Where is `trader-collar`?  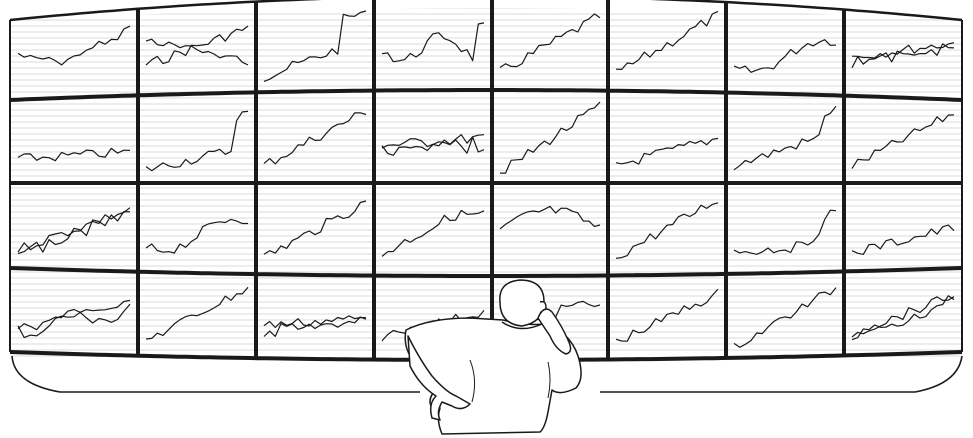
trader-collar is located at coordinates (522, 325).